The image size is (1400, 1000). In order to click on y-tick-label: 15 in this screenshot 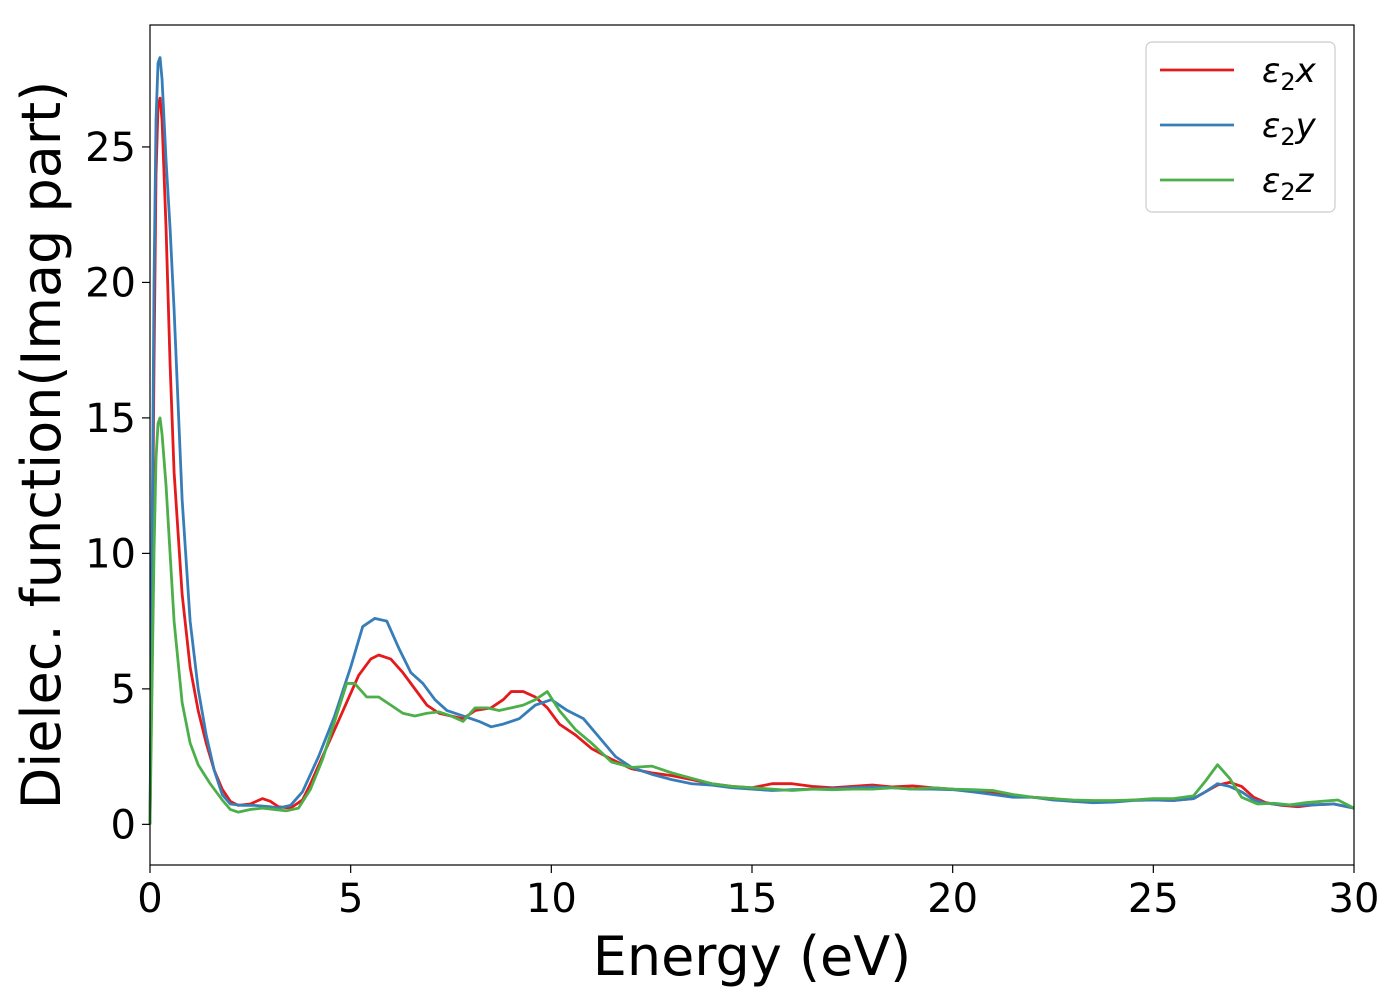, I will do `click(110, 419)`.